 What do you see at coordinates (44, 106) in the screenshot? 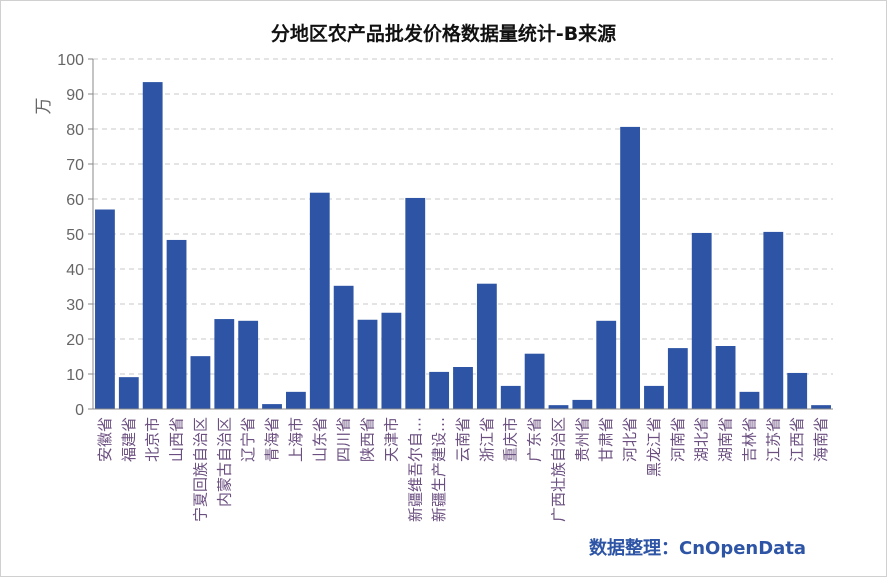
I see `y-axis-label: 万` at bounding box center [44, 106].